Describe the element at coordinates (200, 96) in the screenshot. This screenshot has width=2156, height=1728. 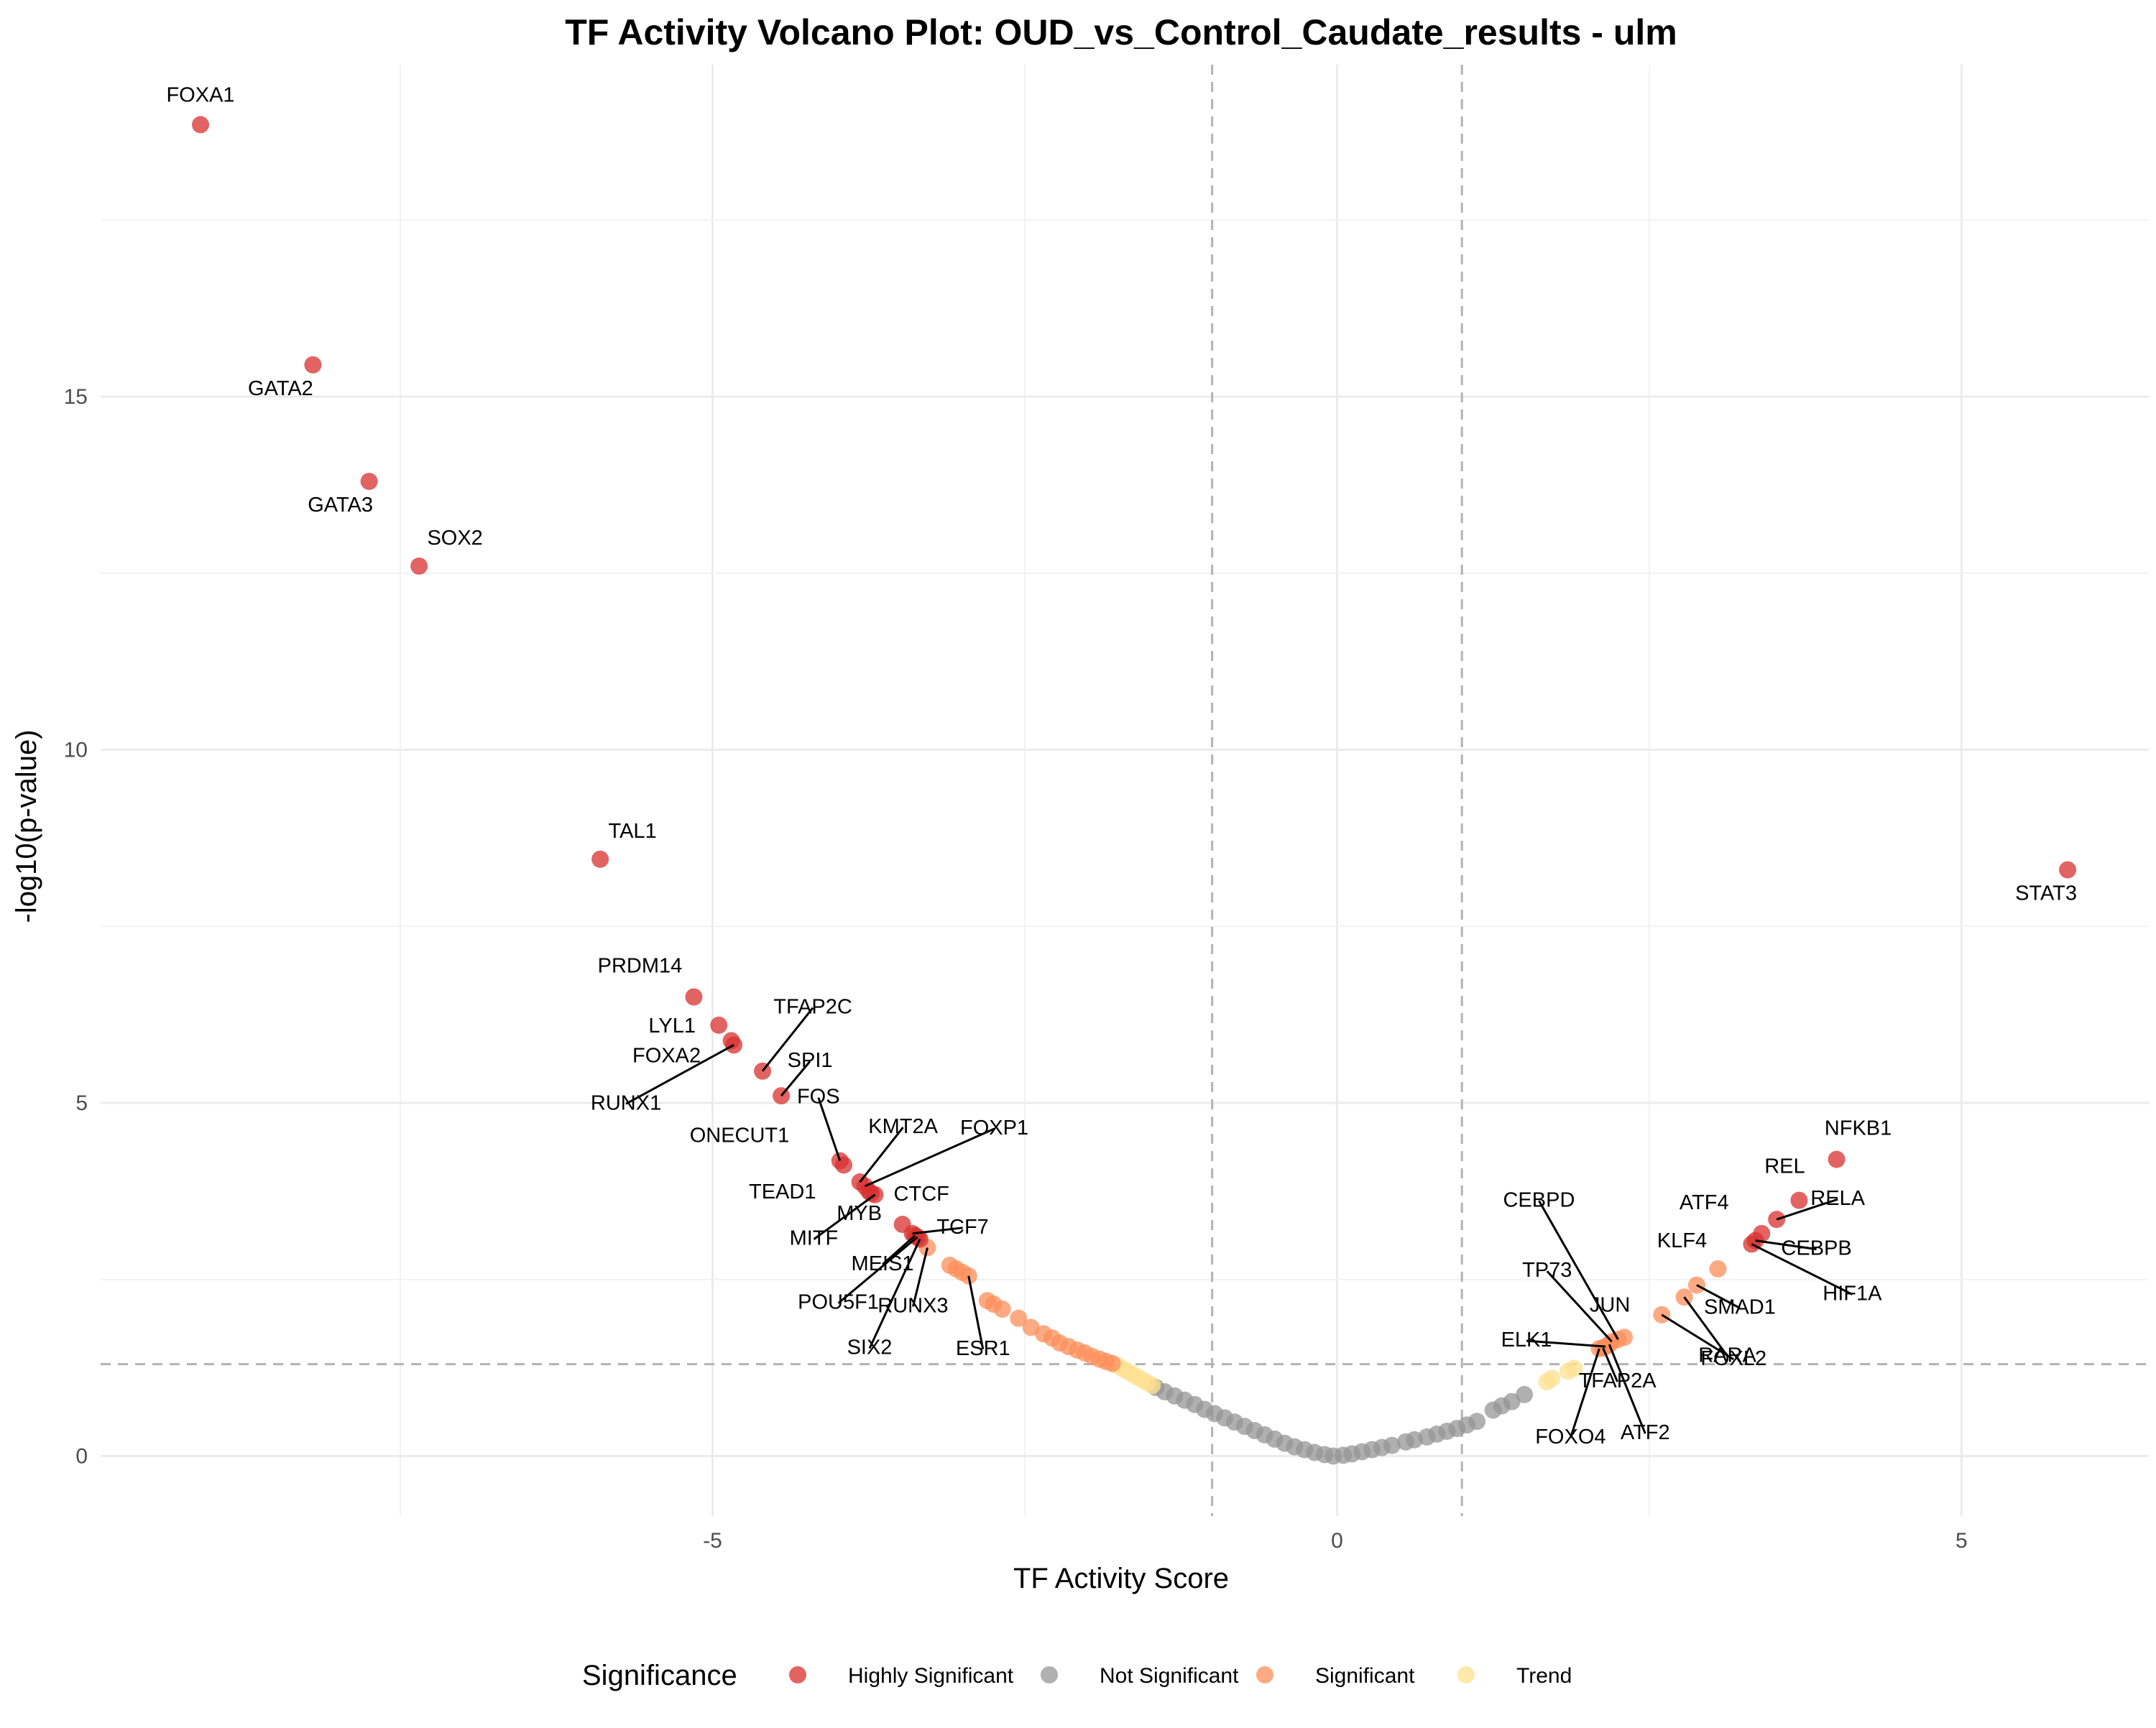
I see `point-label: FOXA1` at that location.